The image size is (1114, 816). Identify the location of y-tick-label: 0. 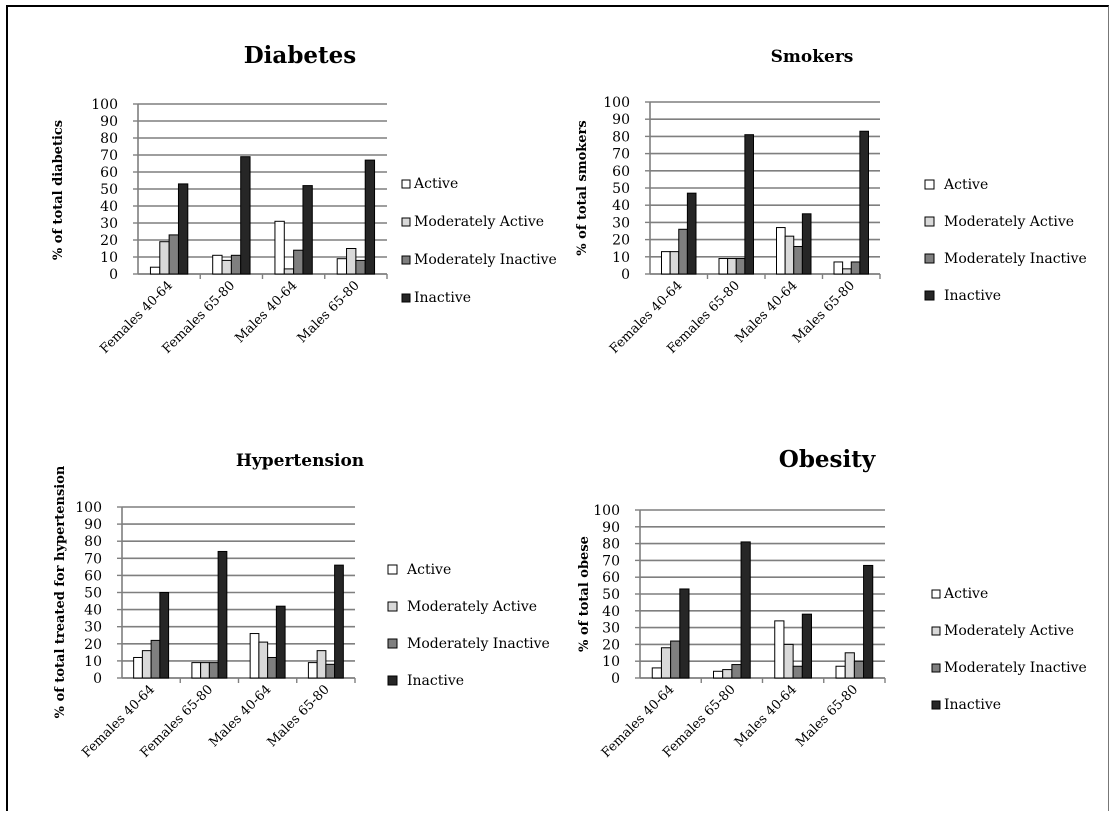
(113, 275).